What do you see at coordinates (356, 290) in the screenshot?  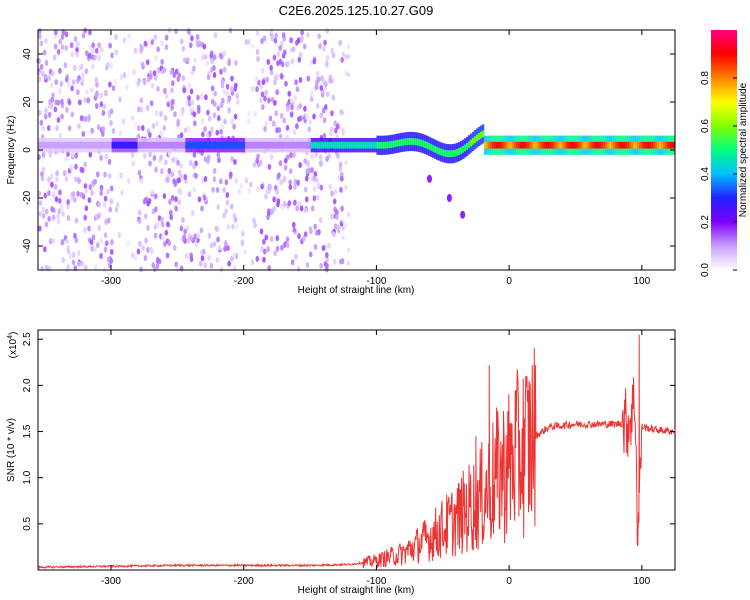 I see `spectrogram-x-label: Height of straight line (km)` at bounding box center [356, 290].